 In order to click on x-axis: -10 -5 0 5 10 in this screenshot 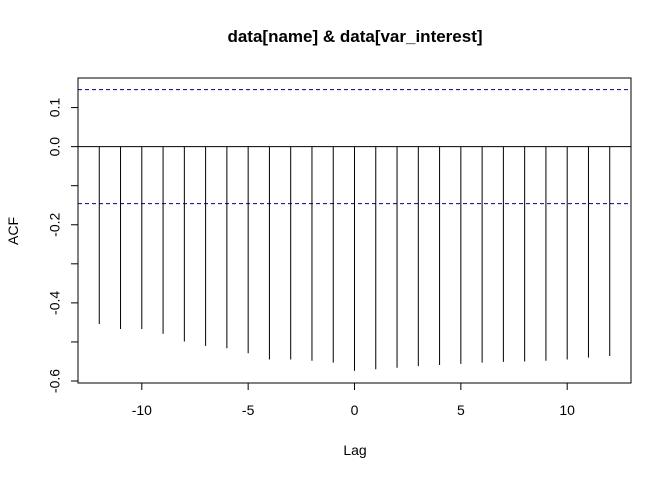, I will do `click(353, 400)`.